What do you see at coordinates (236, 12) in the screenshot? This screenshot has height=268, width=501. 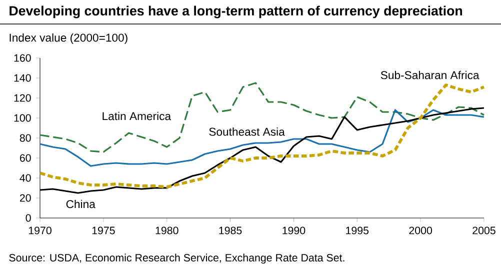 I see `chart-title: Developing countries have a long-term pattern of currency depreciation` at bounding box center [236, 12].